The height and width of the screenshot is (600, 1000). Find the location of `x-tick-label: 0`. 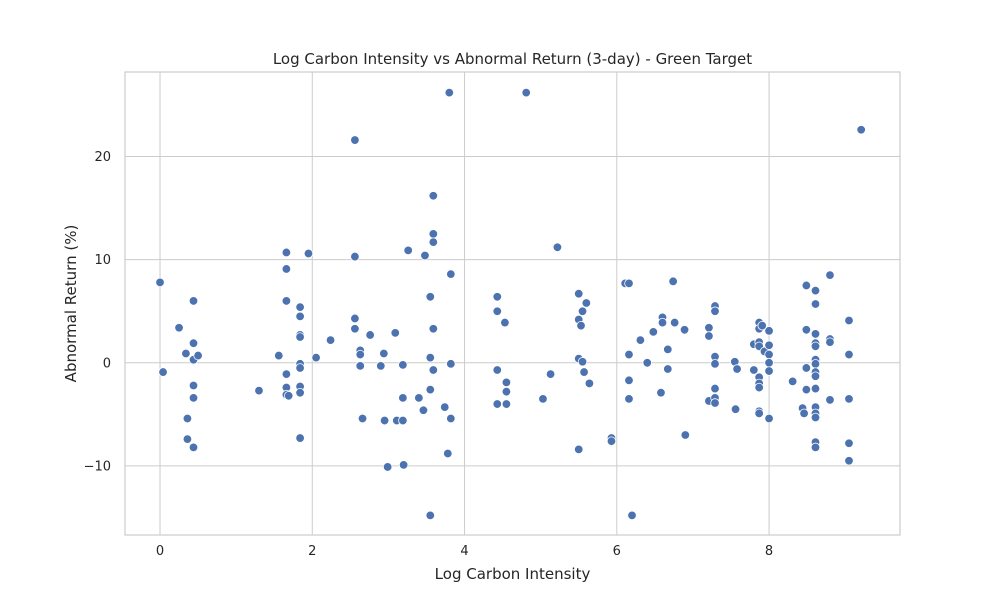

x-tick-label: 0 is located at coordinates (160, 551).